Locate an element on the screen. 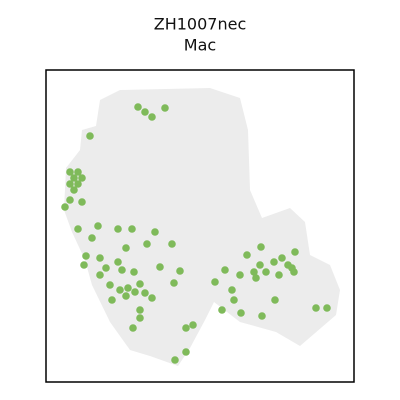  chart-subtitle: Mac is located at coordinates (200, 45).